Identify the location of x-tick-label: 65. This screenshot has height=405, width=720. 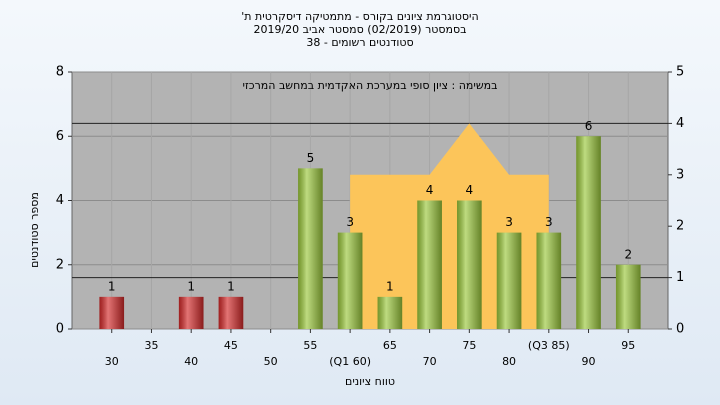
(390, 345).